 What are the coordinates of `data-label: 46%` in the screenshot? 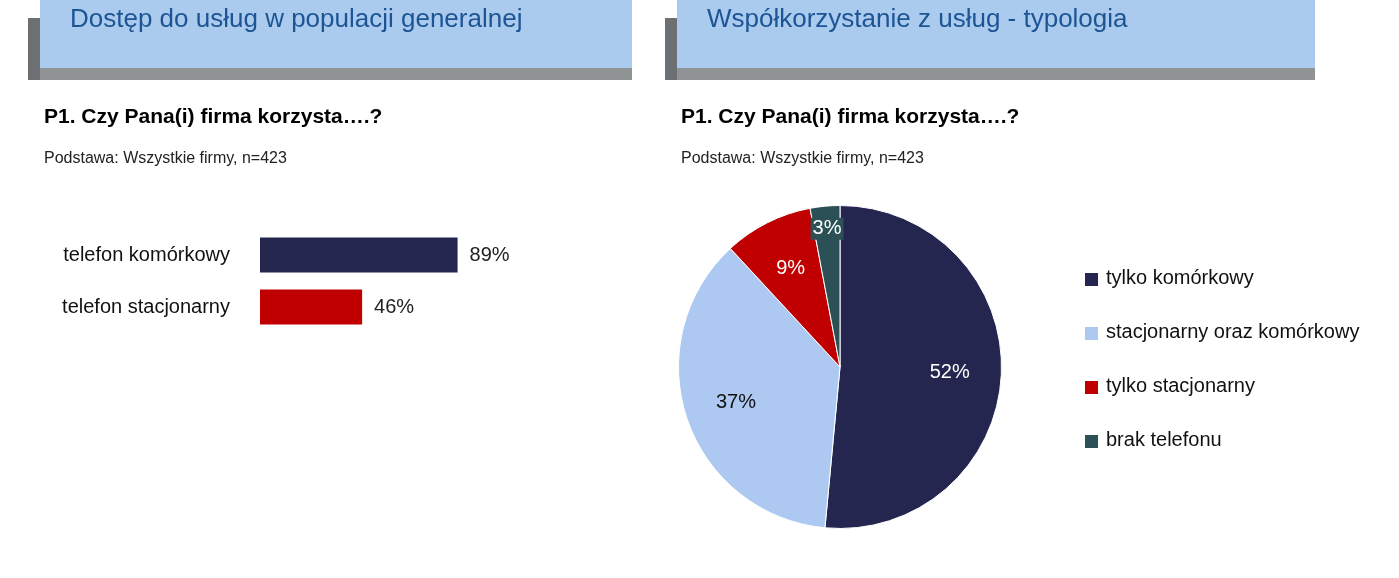 It's located at (394, 305).